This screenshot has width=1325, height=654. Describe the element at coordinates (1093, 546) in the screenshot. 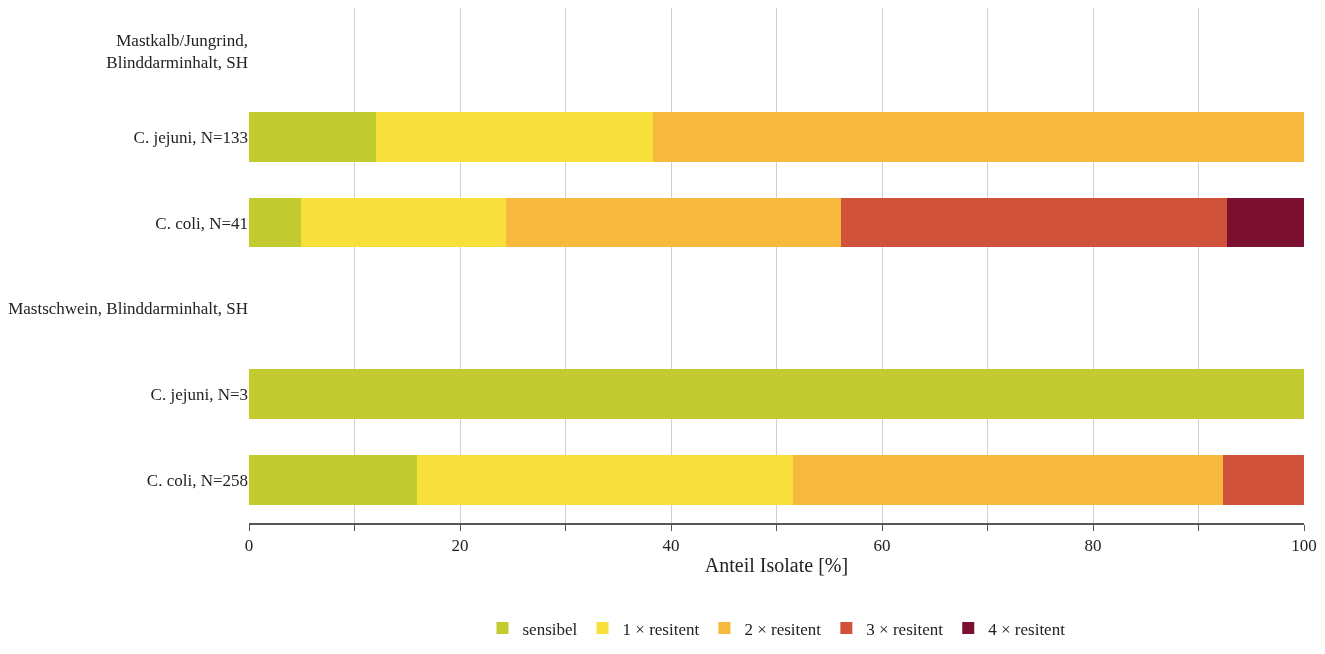

I see `x-tick-label: 80` at that location.